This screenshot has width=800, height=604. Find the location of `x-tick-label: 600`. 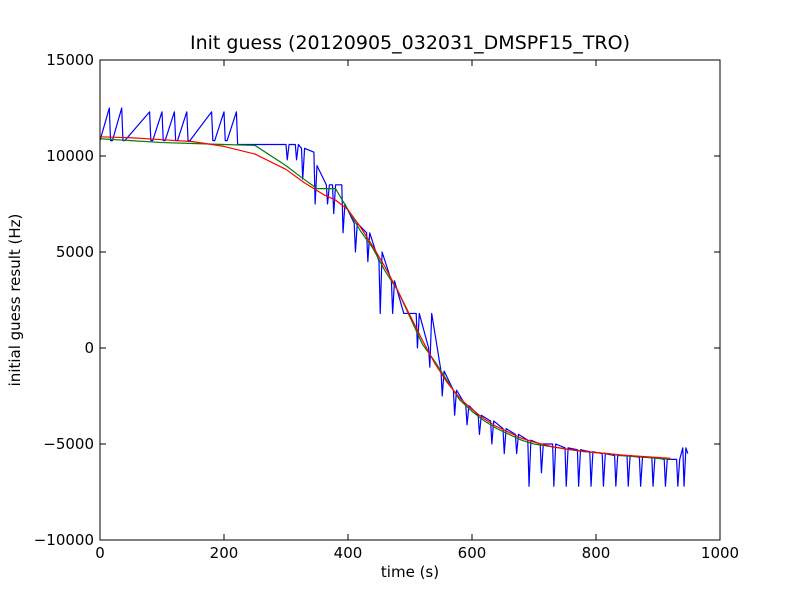

x-tick-label: 600 is located at coordinates (472, 553).